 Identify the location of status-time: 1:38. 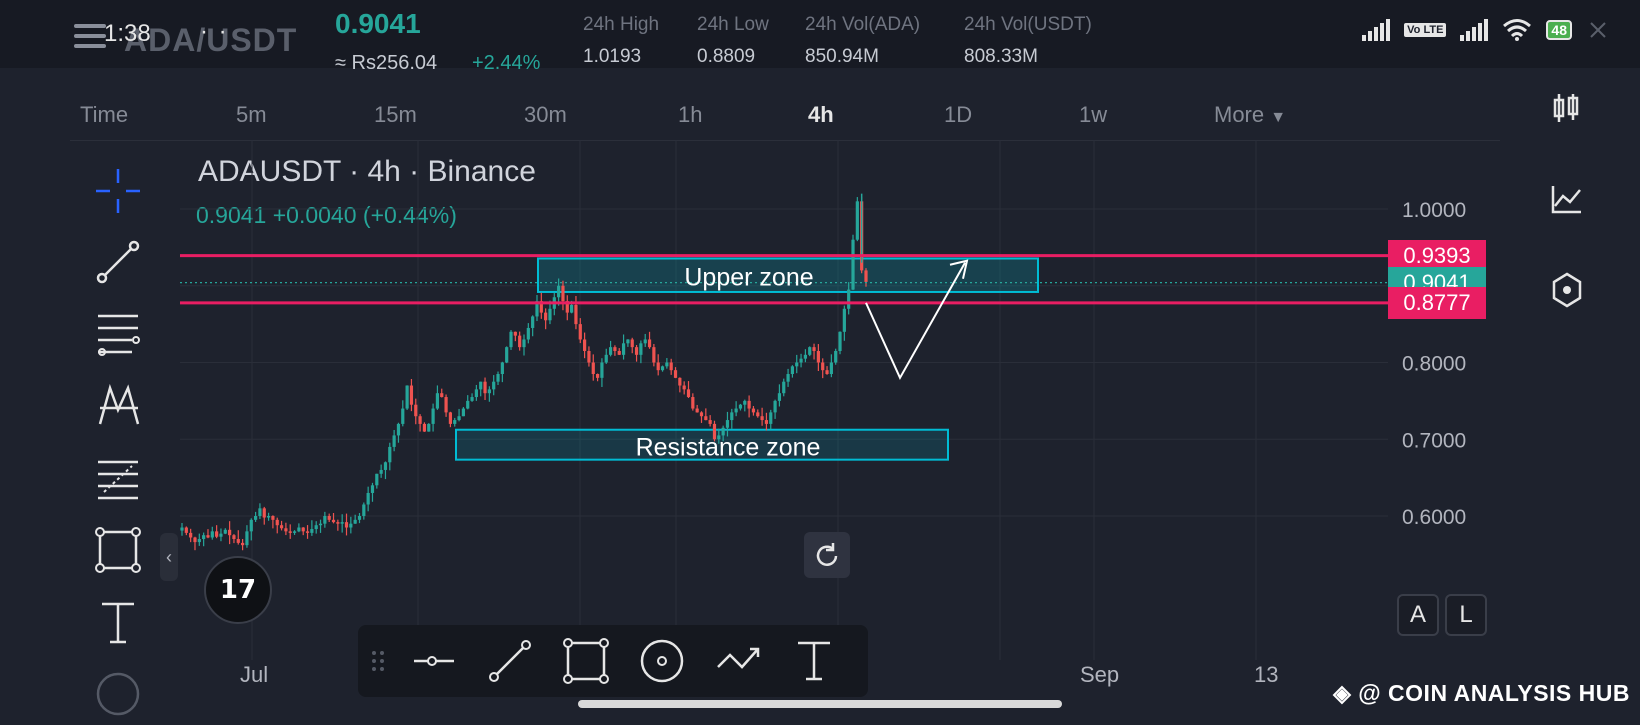
(127, 33).